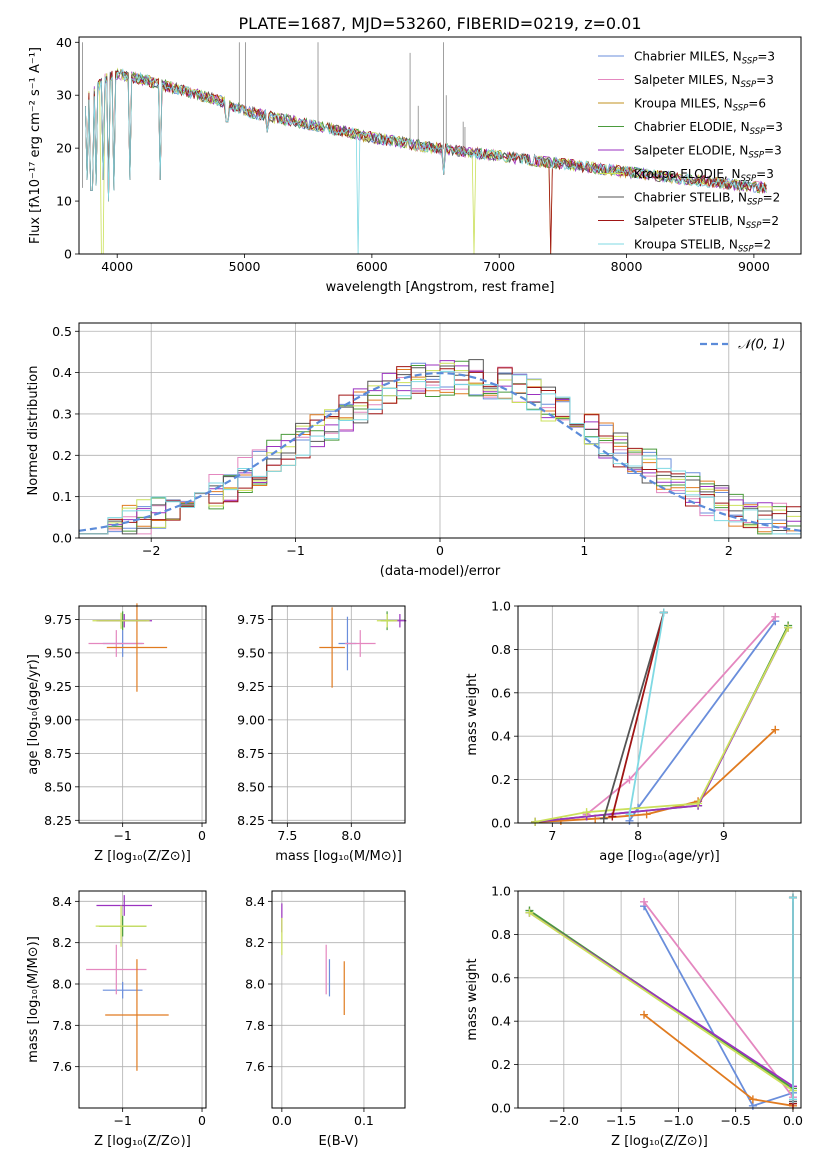 The width and height of the screenshot is (819, 1170). I want to click on legend-label-base: Salpeter STELIB, N, so click(690, 221).